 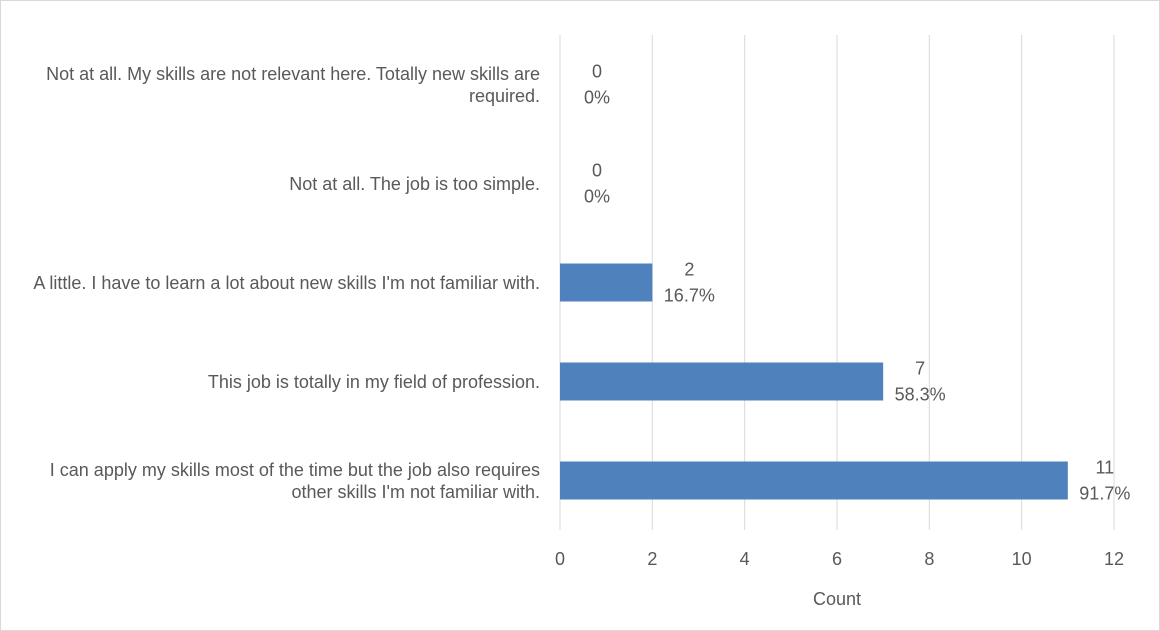 I want to click on x-tick-label: 6, so click(x=837, y=559).